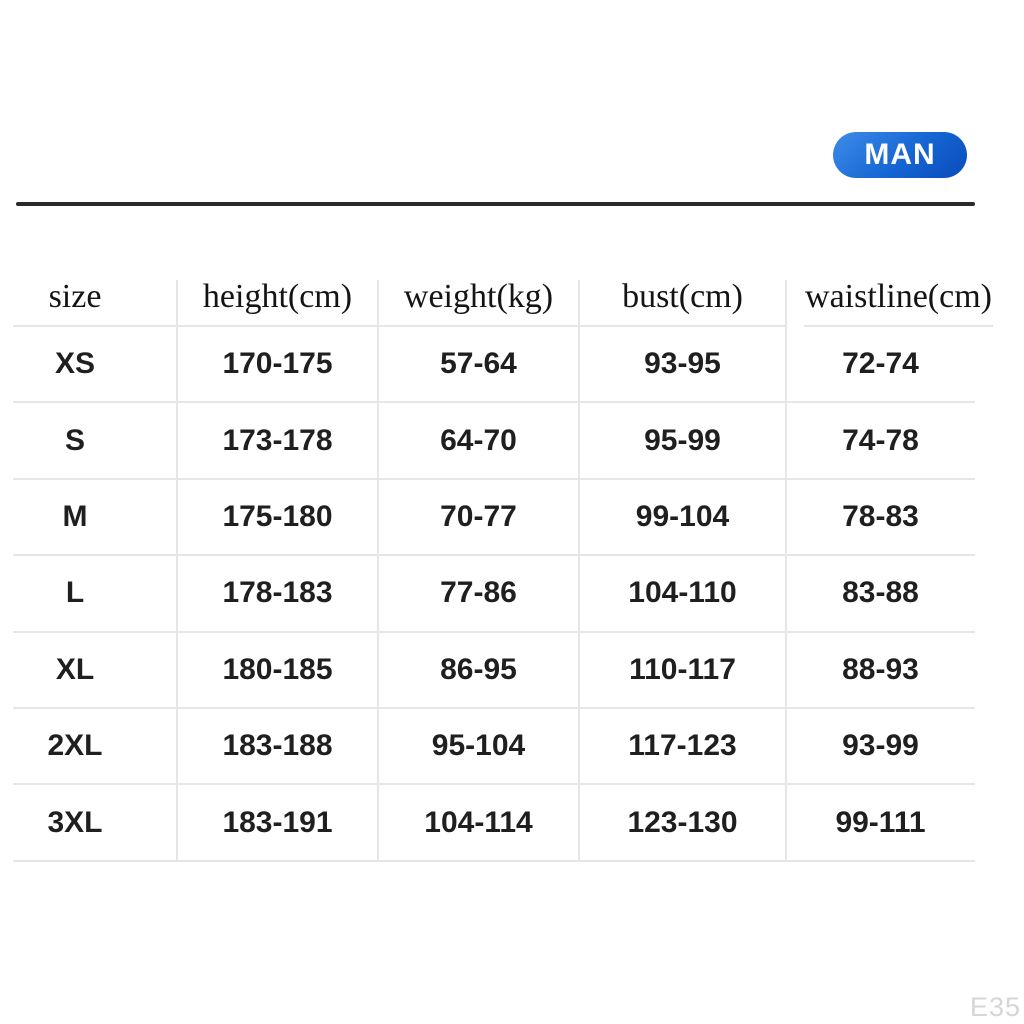  Describe the element at coordinates (277, 365) in the screenshot. I see `height-cell: 170-175` at that location.